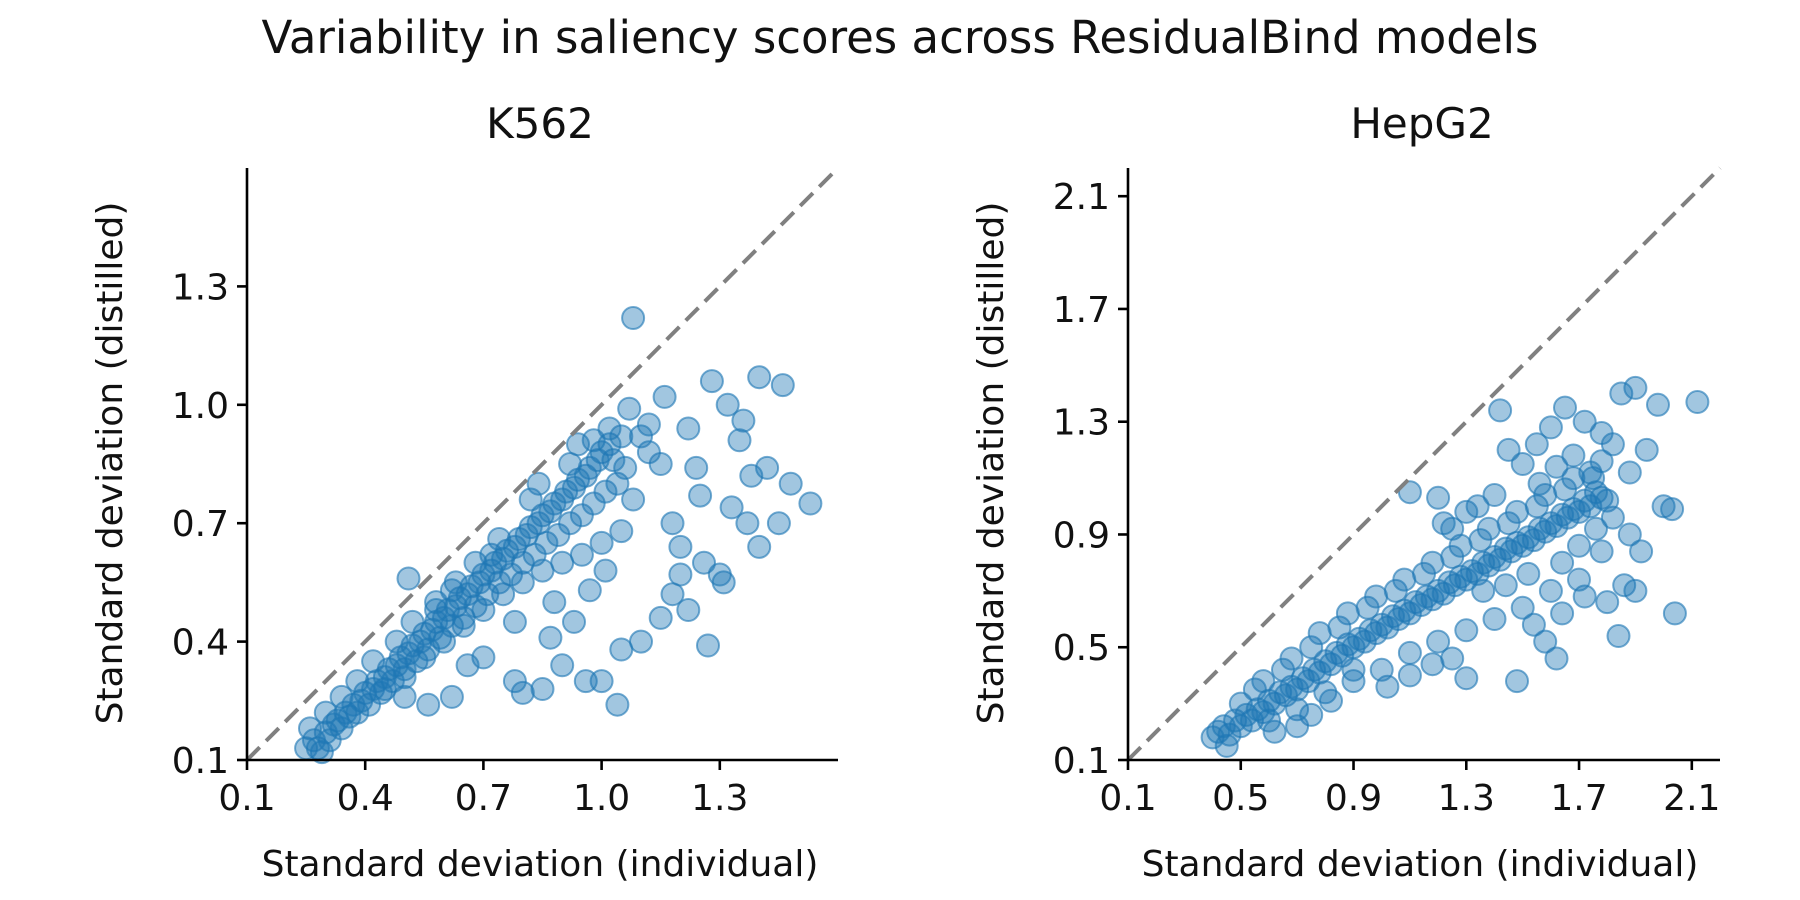  I want to click on x-axis-label: Standard deviation (individual), so click(1420, 864).